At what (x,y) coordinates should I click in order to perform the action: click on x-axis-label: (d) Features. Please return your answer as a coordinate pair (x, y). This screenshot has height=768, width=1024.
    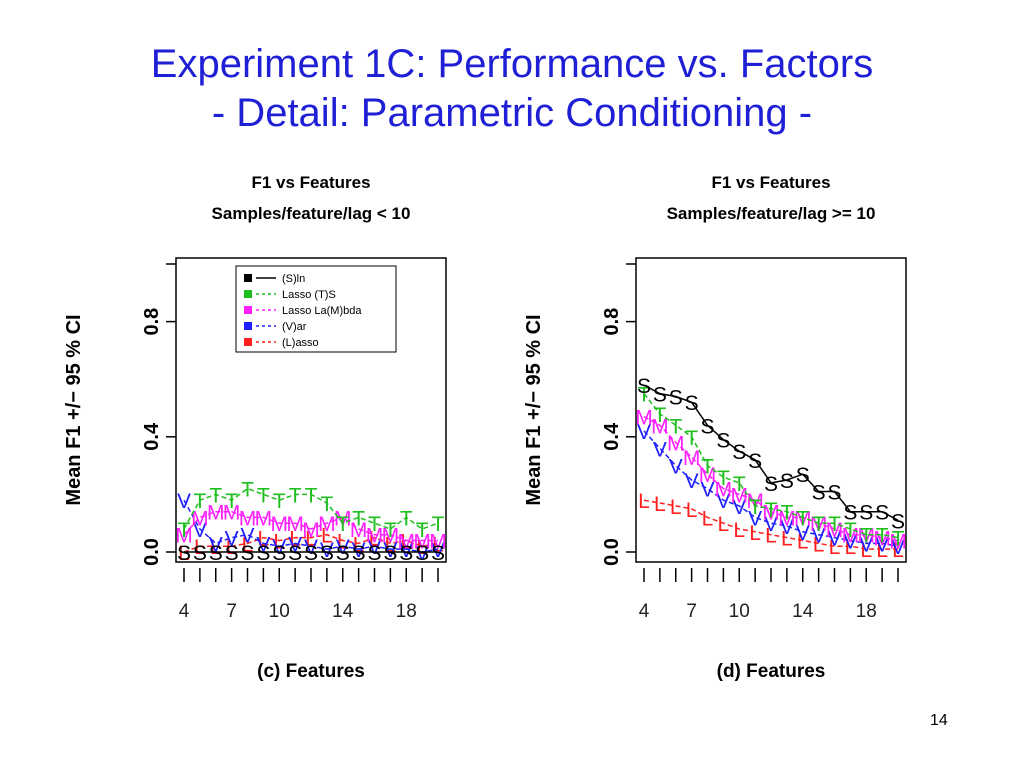
    Looking at the image, I should click on (771, 671).